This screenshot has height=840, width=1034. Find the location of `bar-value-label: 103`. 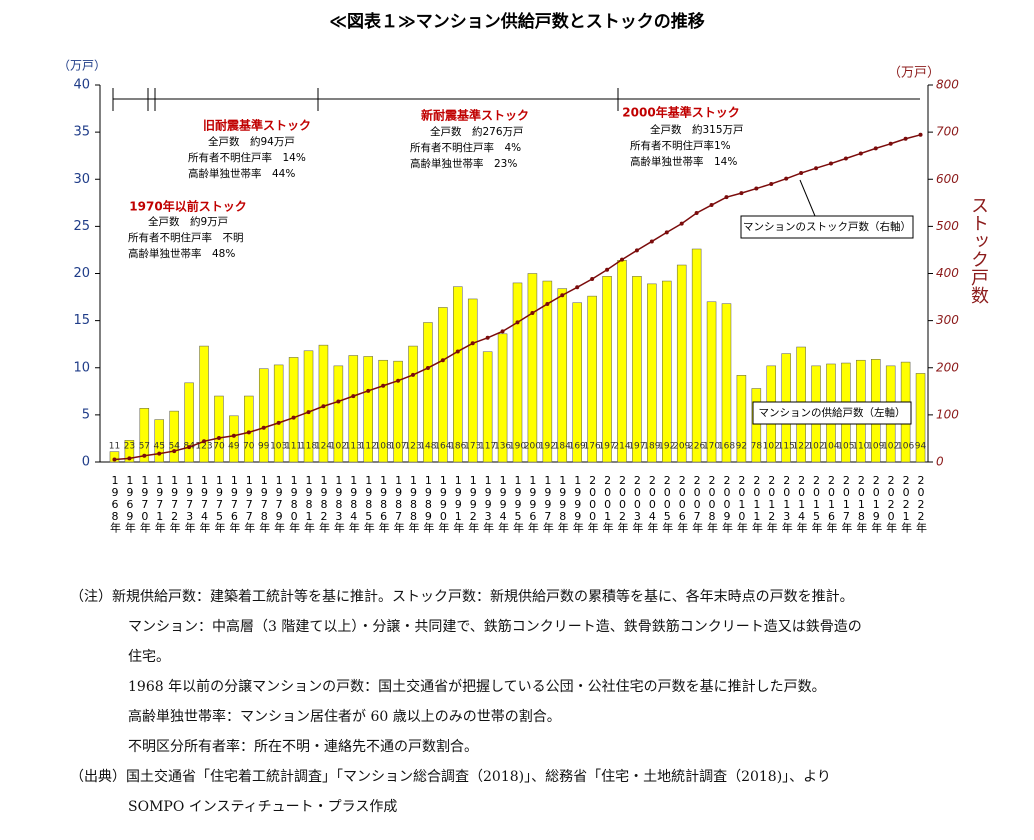

bar-value-label: 103 is located at coordinates (278, 447).